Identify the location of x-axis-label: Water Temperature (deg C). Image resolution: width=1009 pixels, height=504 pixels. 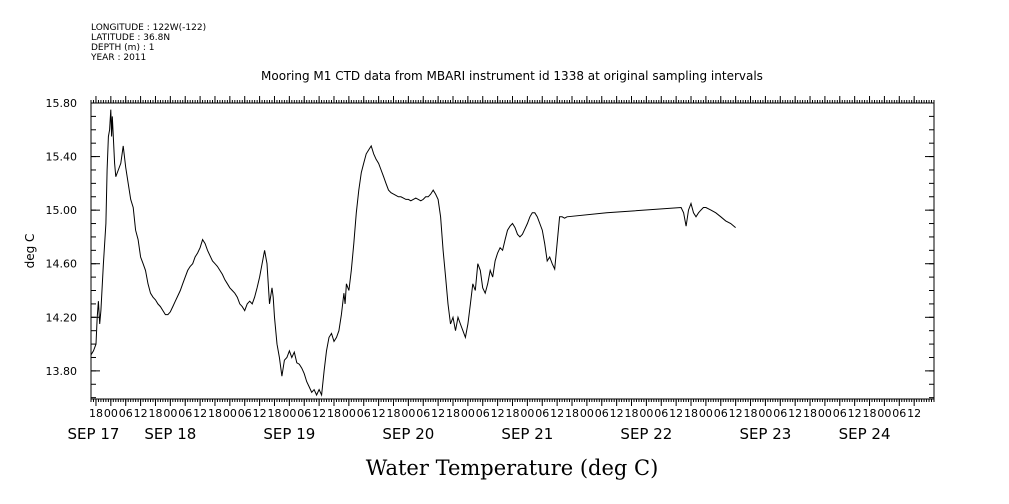
(512, 468).